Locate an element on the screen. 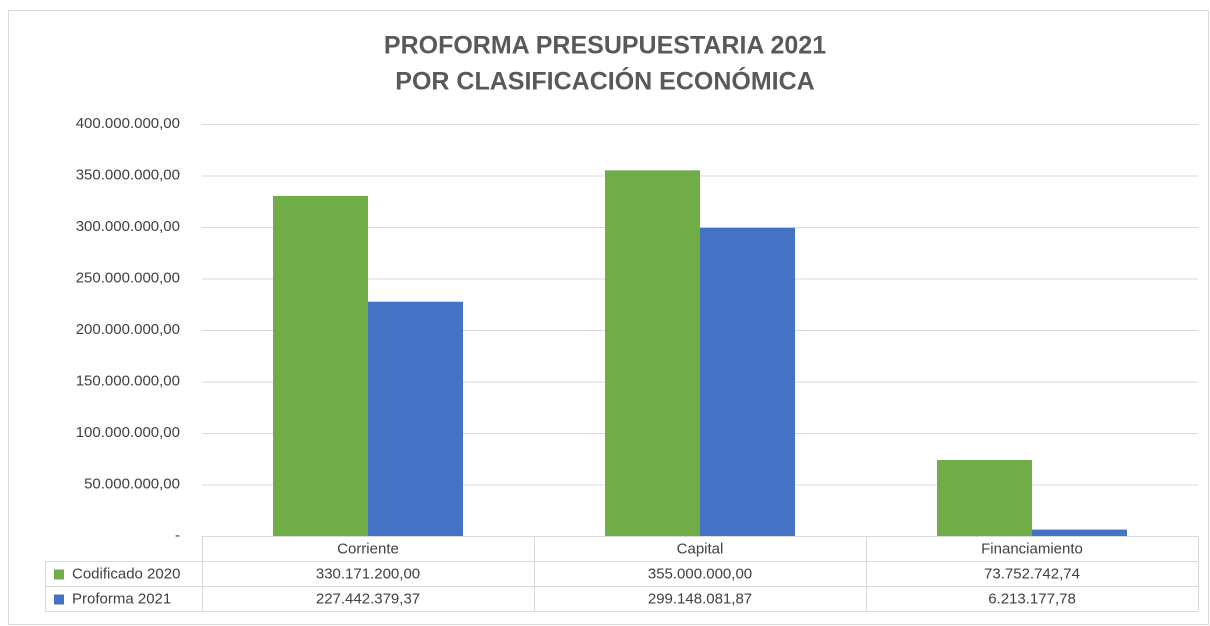 The height and width of the screenshot is (626, 1210). x-tick-label: Financiamiento is located at coordinates (1032, 548).